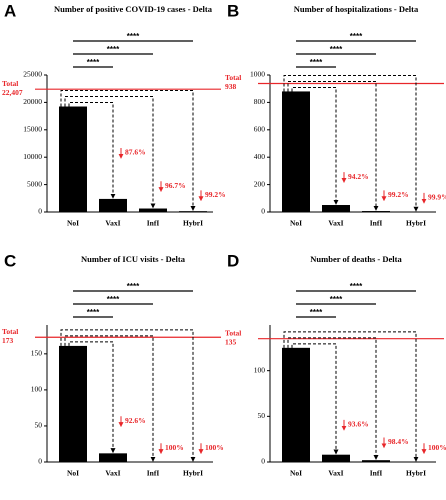 The width and height of the screenshot is (446, 500). What do you see at coordinates (215, 194) in the screenshot?
I see `reduction-label: 99.2%` at bounding box center [215, 194].